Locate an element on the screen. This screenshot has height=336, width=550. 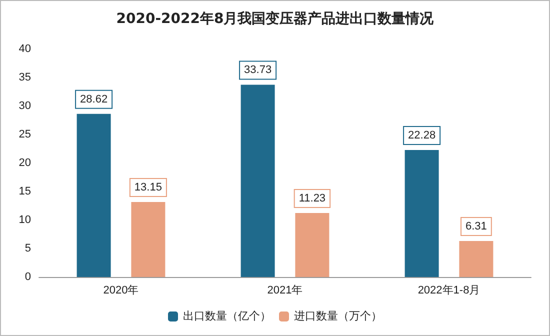
legend-label: 出口数量（亿个） is located at coordinates (227, 316).